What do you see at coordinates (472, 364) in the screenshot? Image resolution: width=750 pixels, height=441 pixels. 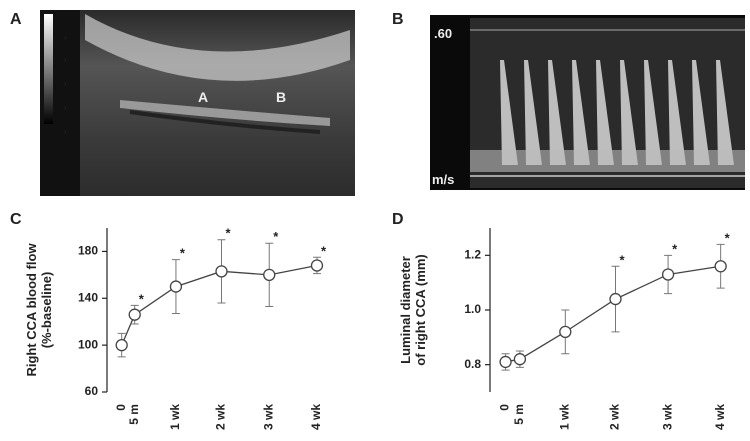 I see `y-tick-label: 0.8` at bounding box center [472, 364].